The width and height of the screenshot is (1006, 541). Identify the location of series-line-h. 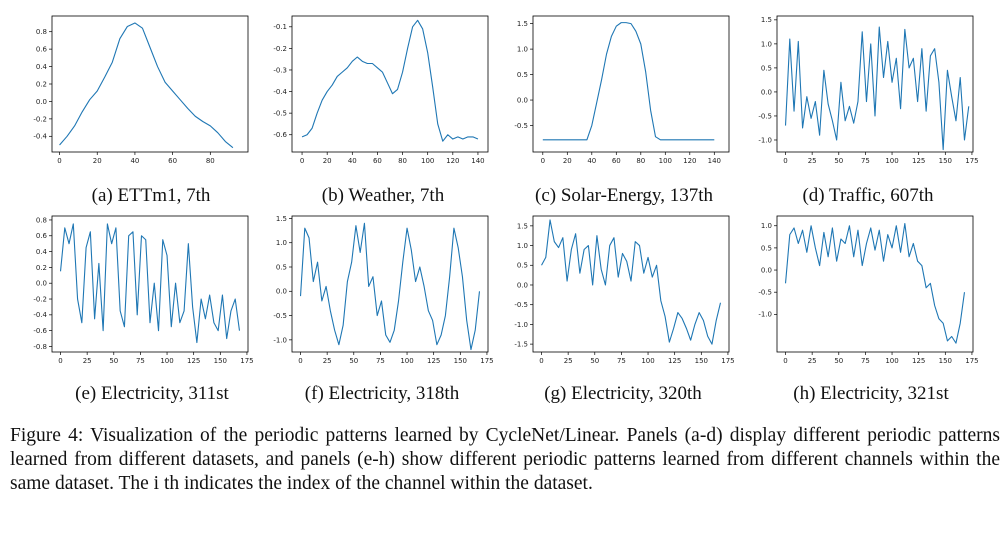
(875, 283).